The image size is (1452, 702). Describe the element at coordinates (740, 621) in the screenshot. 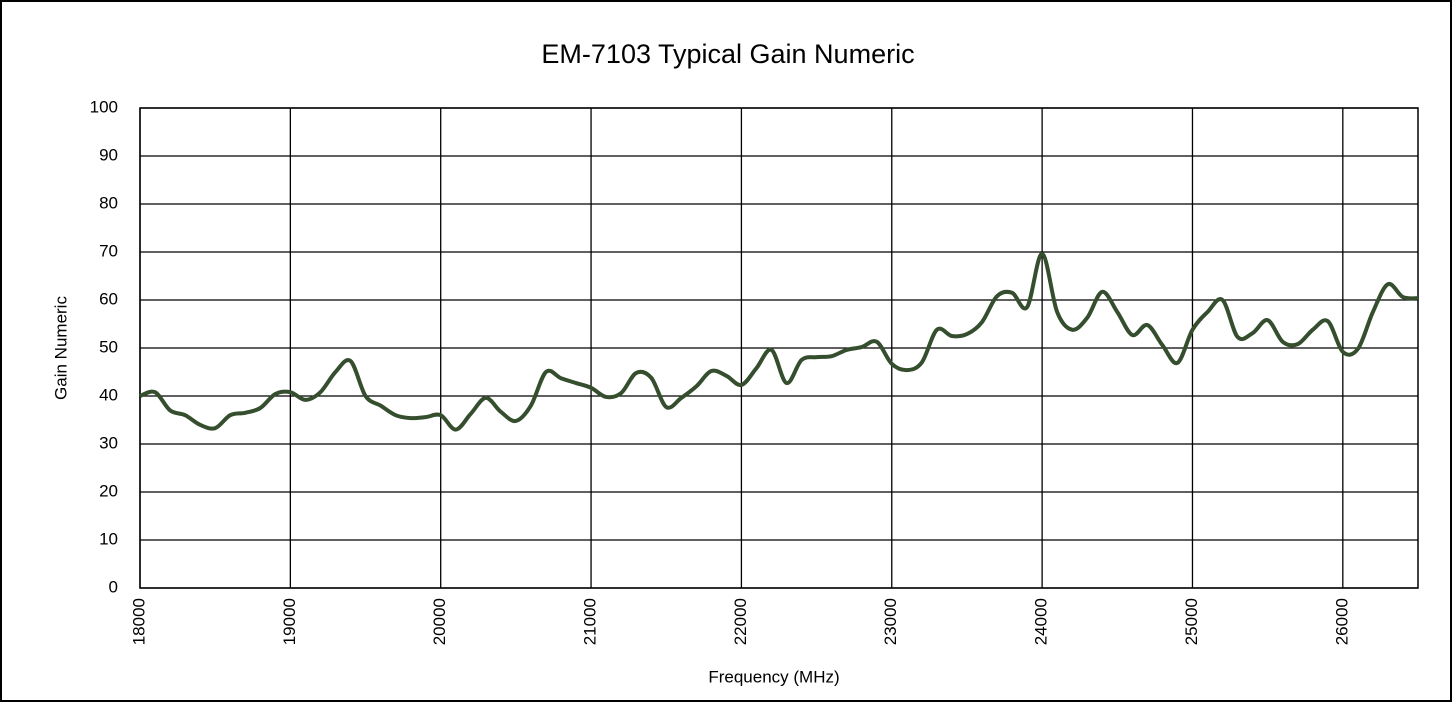

I see `x-tick-label: 22000` at that location.